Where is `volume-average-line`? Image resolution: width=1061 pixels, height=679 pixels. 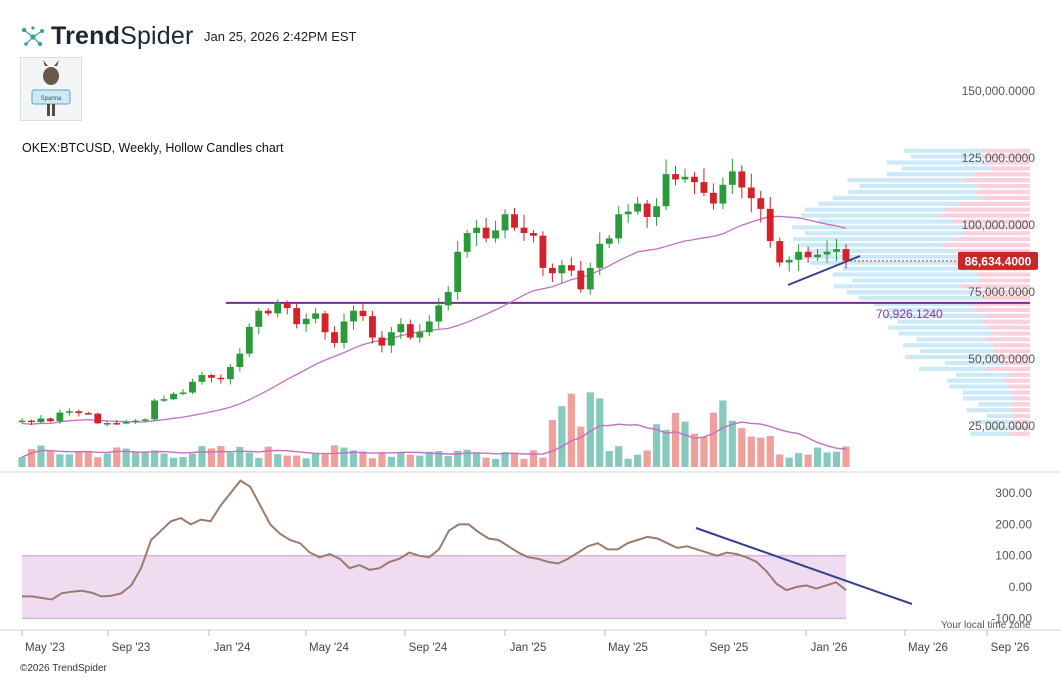
volume-average-line is located at coordinates (434, 439).